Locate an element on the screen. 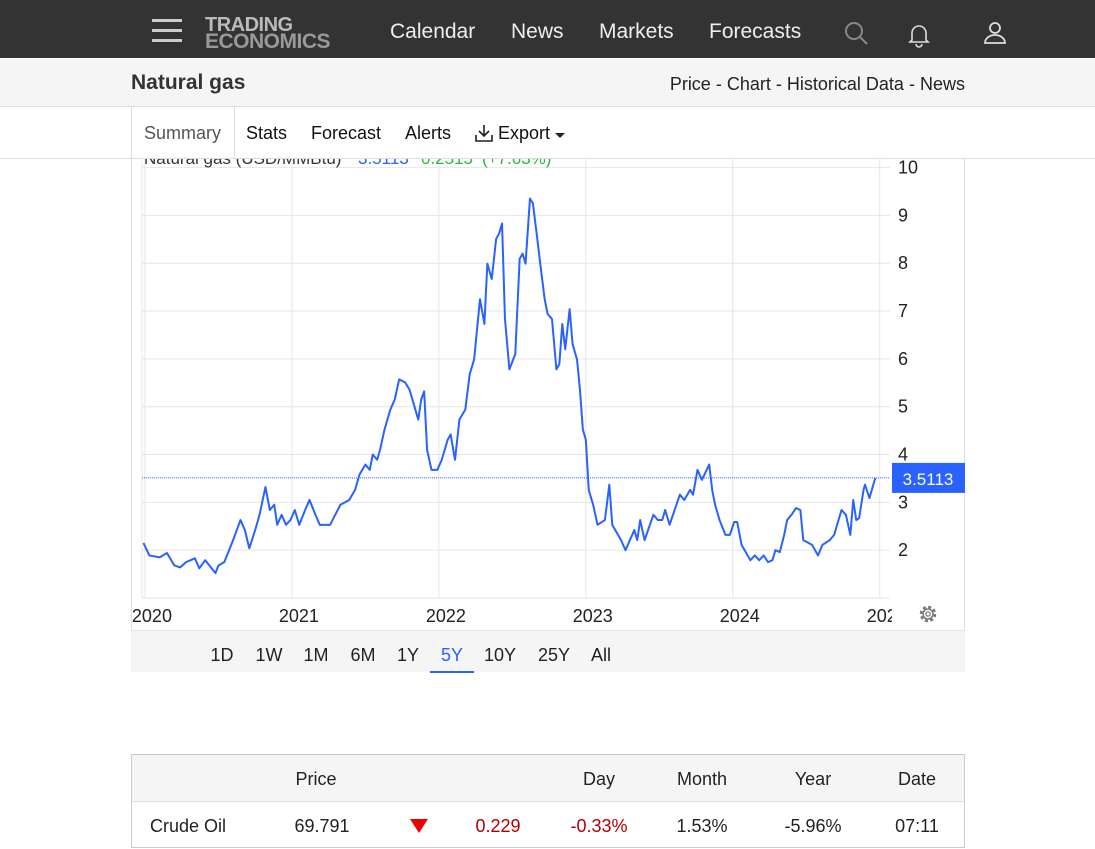 The image size is (1095, 849). month-change: 1.53% is located at coordinates (702, 826).